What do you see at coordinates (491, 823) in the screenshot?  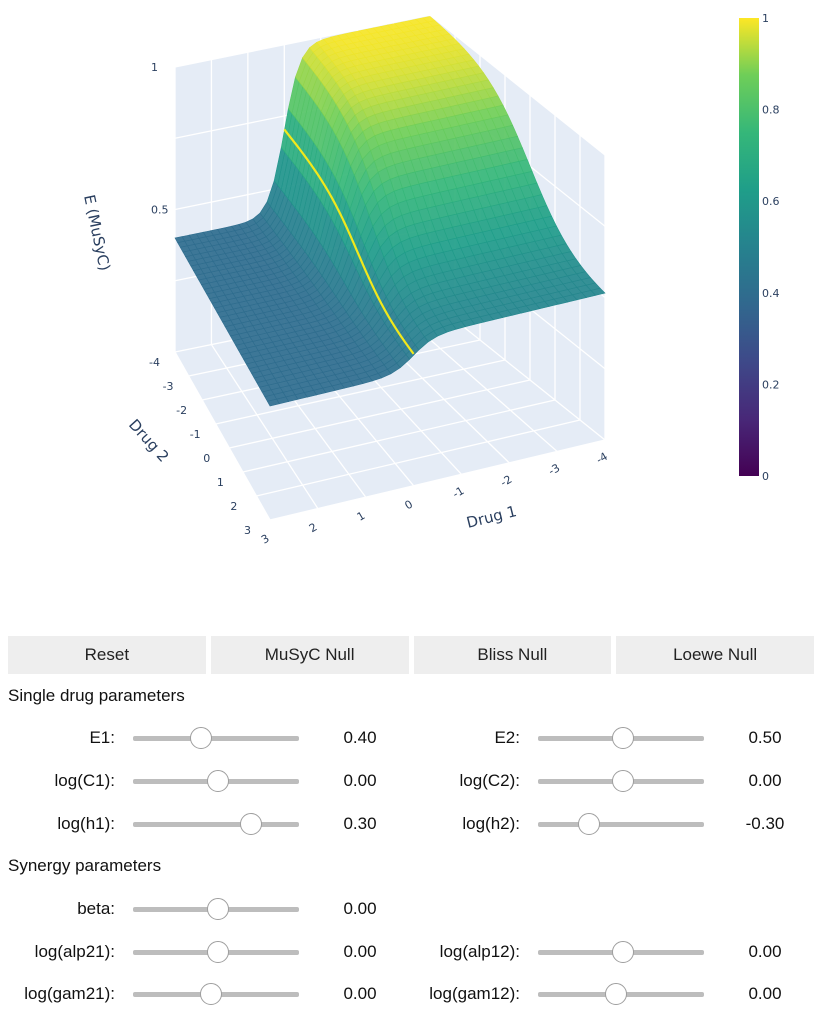 I see `logh2-label: log(h2):` at bounding box center [491, 823].